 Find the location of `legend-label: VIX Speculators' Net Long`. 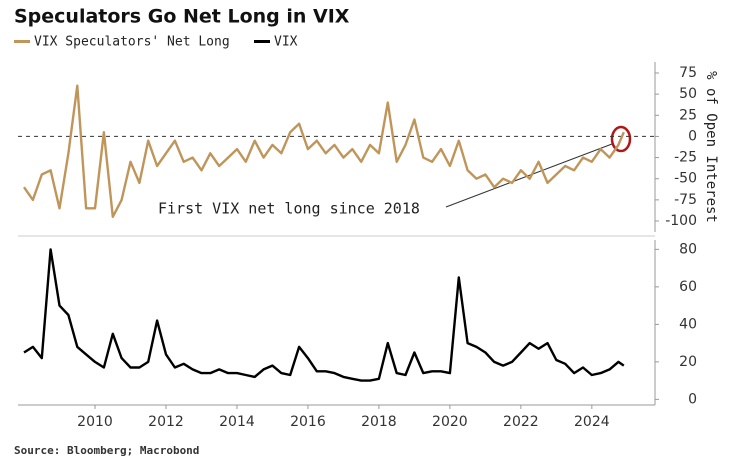

legend-label: VIX Speculators' Net Long is located at coordinates (132, 42).